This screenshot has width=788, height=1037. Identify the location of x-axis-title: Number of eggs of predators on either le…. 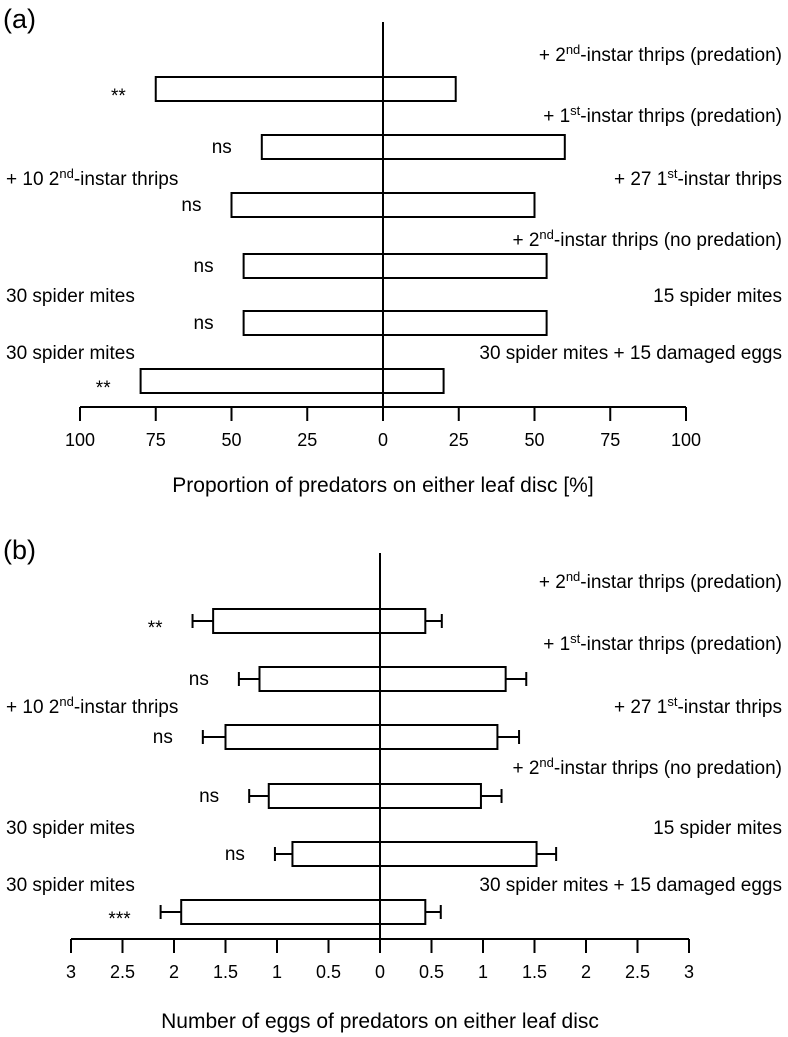
(380, 1021).